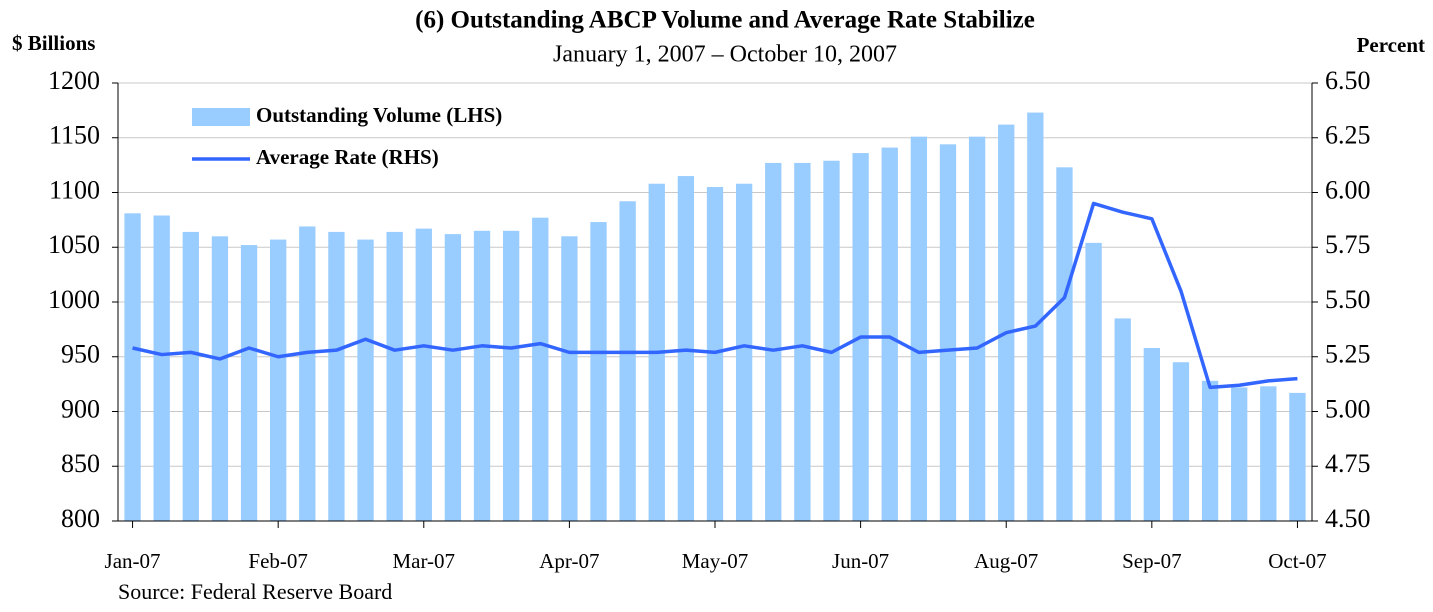 Image resolution: width=1433 pixels, height=612 pixels. Describe the element at coordinates (74, 299) in the screenshot. I see `y-tick-label: 1000` at that location.